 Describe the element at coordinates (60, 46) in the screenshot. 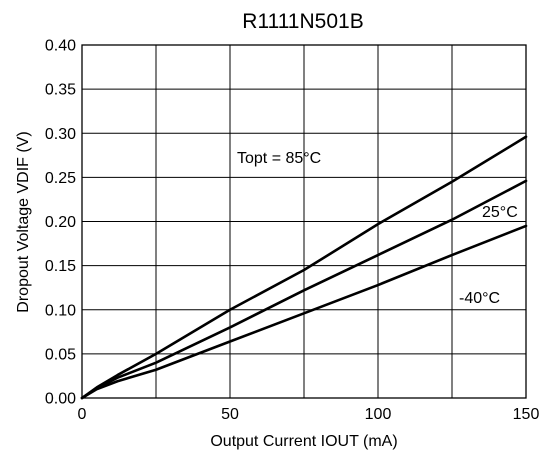

I see `y-tick-label: 0.40` at that location.